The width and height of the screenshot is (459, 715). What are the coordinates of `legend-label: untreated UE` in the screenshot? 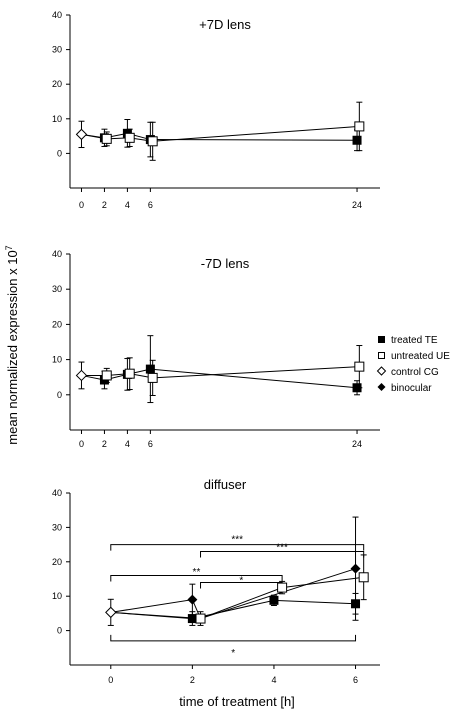 It's located at (420, 356).